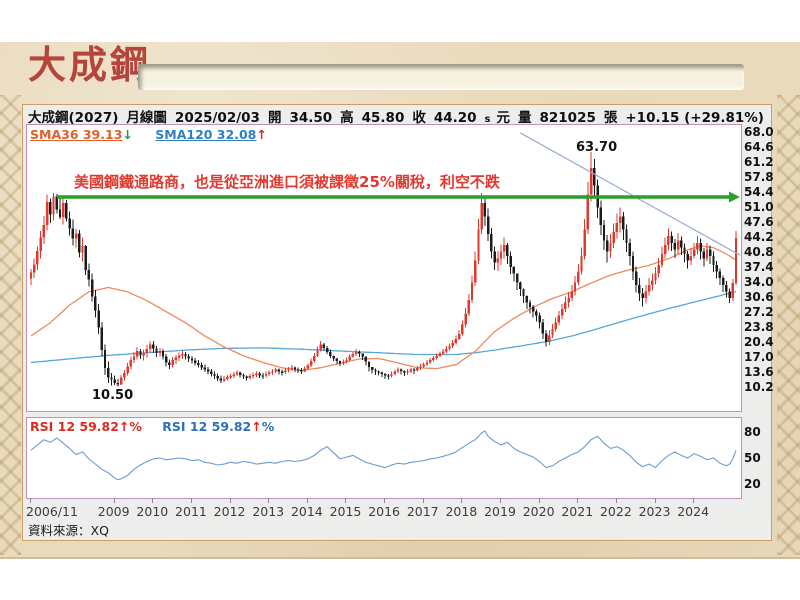 This screenshot has width=800, height=600. What do you see at coordinates (752, 431) in the screenshot?
I see `rsi-axis-tick-label: 80` at bounding box center [752, 431].